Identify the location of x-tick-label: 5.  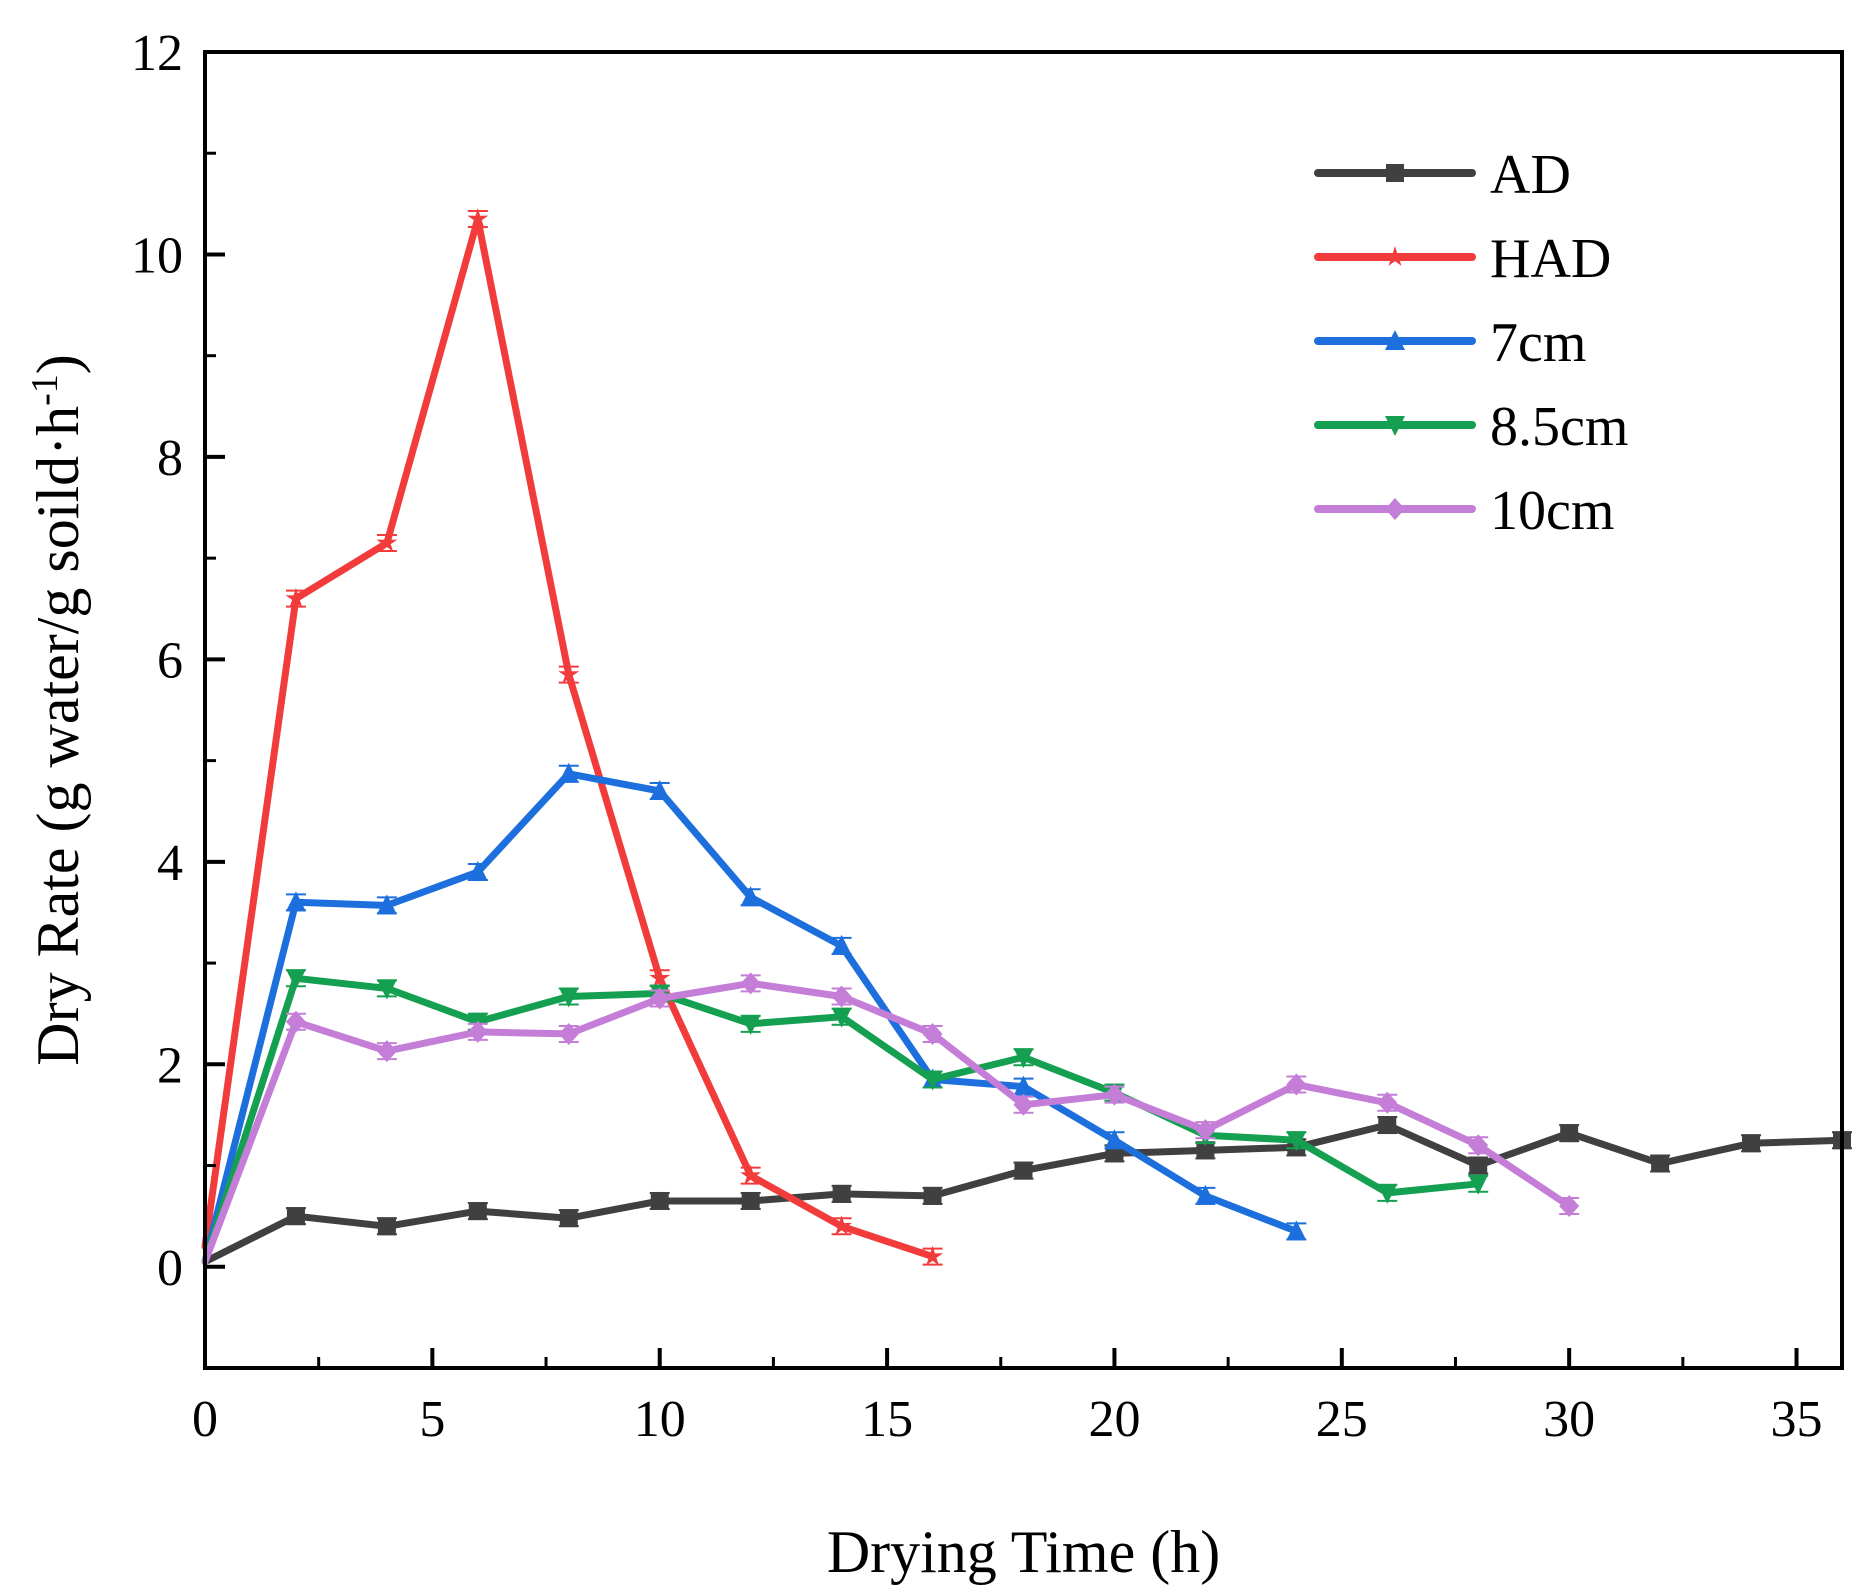
(432, 1419).